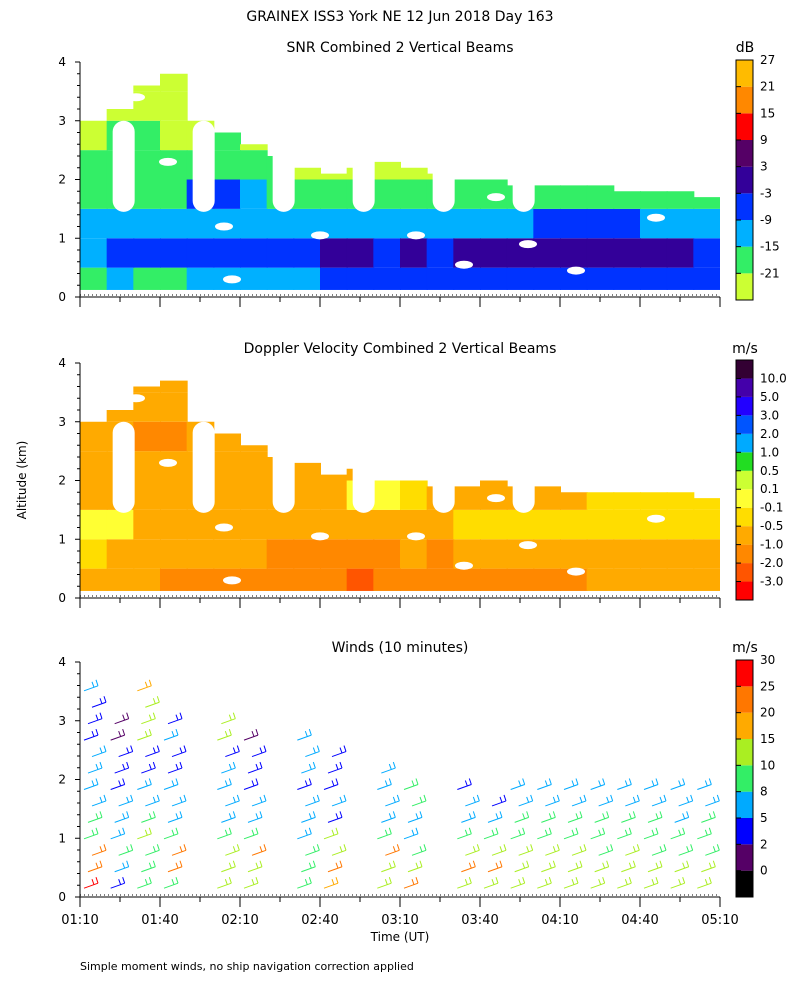 This screenshot has height=1000, width=800. I want to click on x-tick-label: 03:40, so click(479, 920).